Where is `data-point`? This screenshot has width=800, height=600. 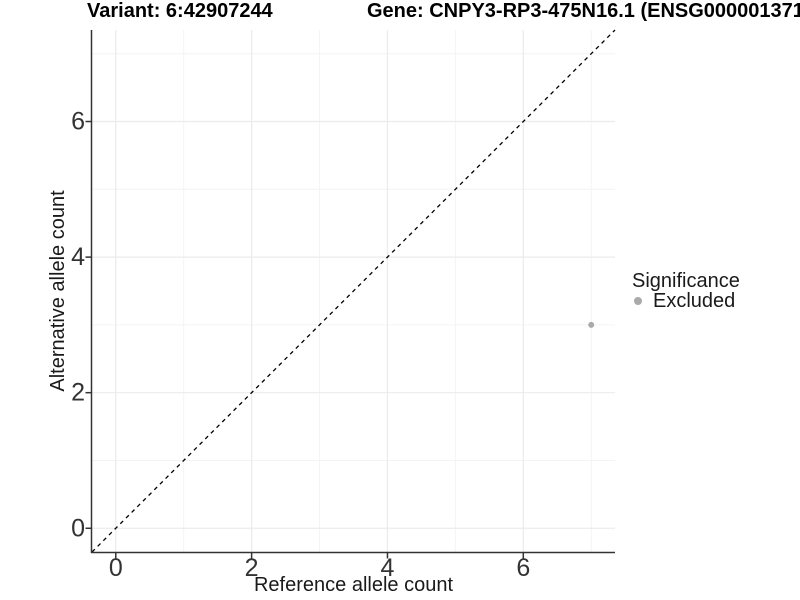
data-point is located at coordinates (591, 324).